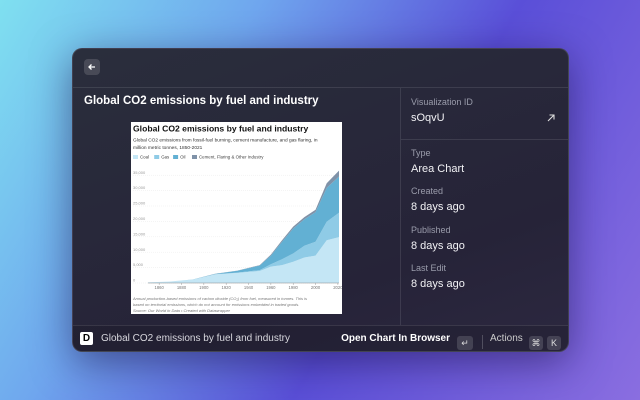 The image size is (640, 400). What do you see at coordinates (427, 191) in the screenshot?
I see `detail-label: Created` at bounding box center [427, 191].